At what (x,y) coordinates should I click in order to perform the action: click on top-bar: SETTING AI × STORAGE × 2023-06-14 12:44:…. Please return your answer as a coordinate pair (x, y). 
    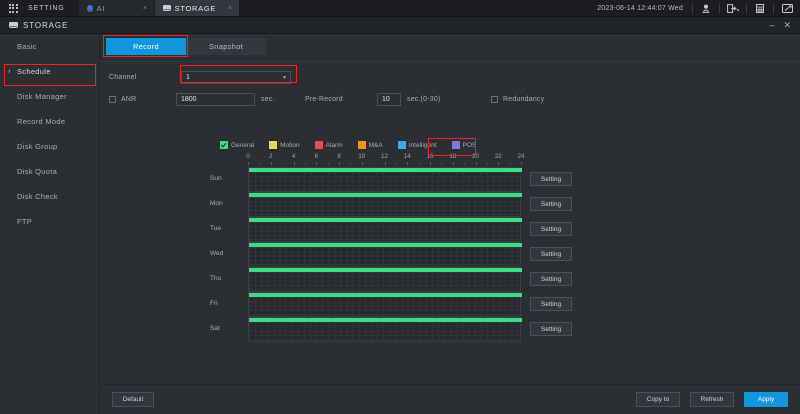
    Looking at the image, I should click on (400, 8).